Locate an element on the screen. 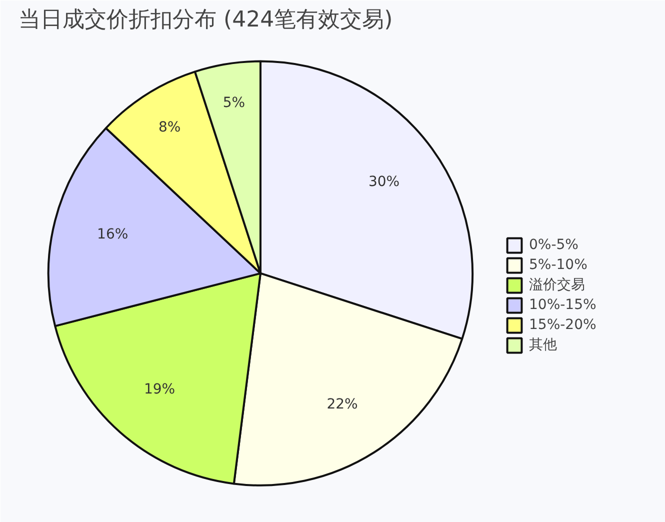 Image resolution: width=665 pixels, height=522 pixels. data-label: 16% is located at coordinates (112, 234).